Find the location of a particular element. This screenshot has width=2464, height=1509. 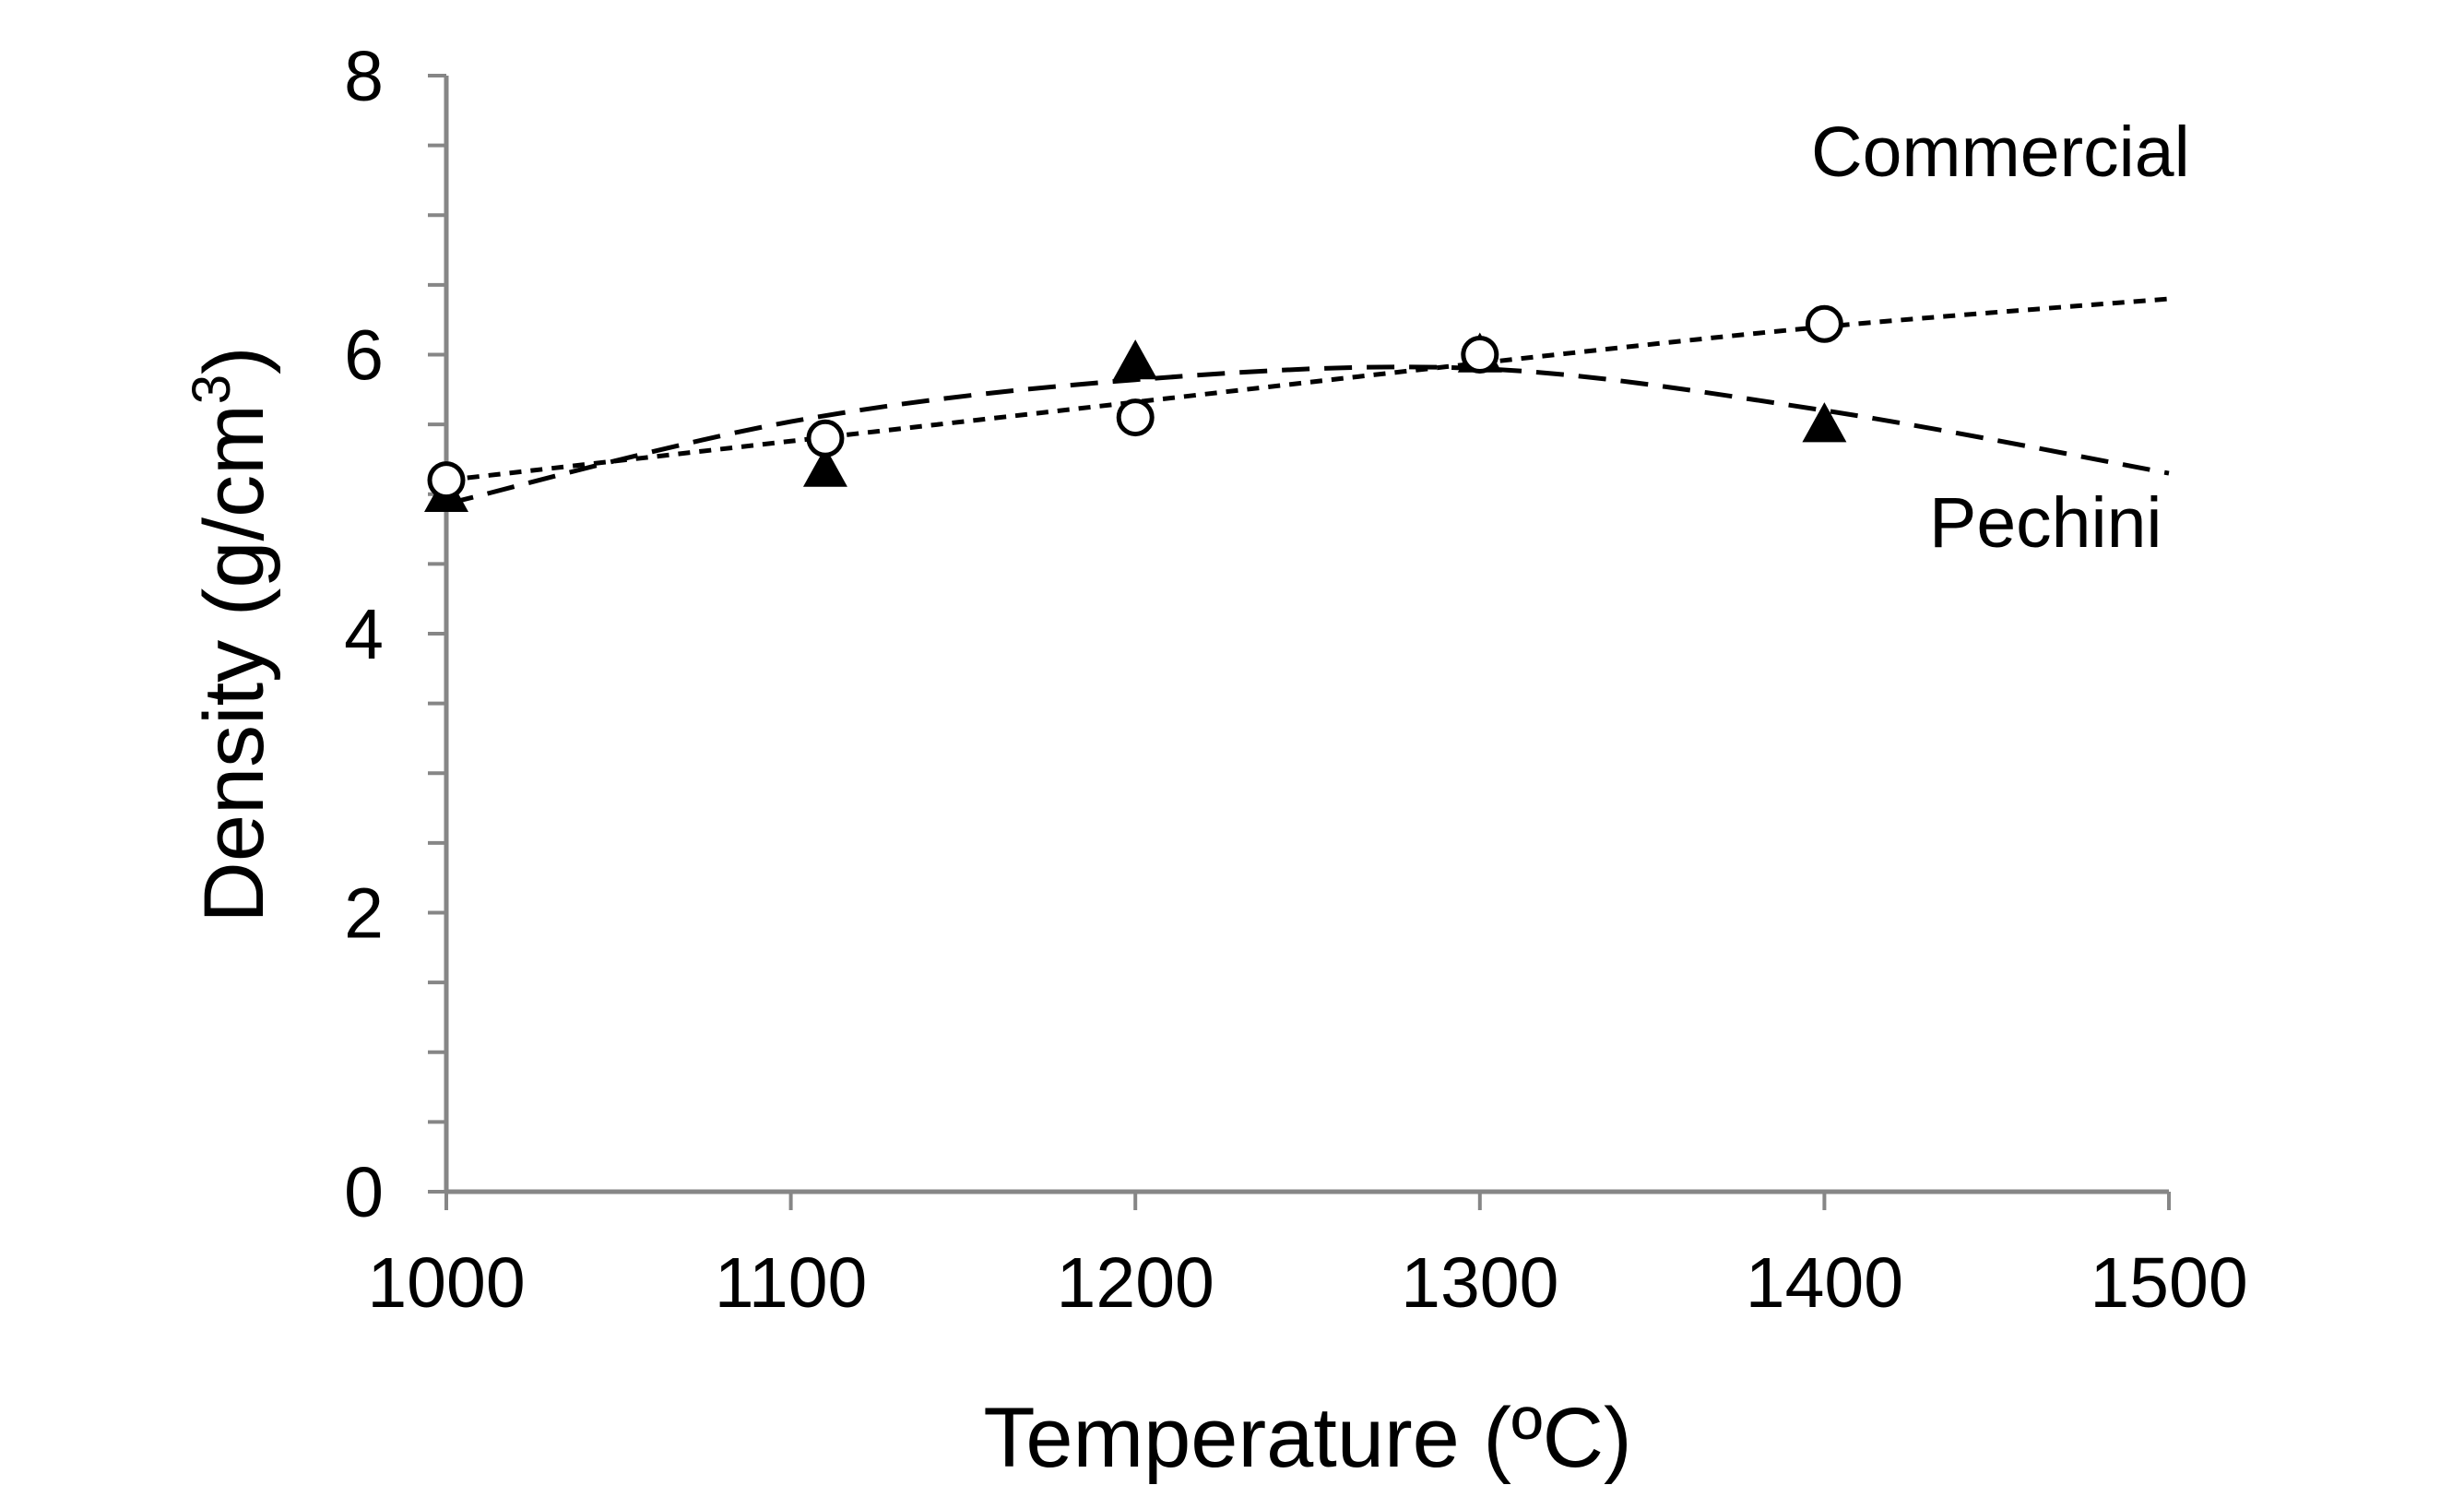

x-tick-label: 1200 is located at coordinates (1136, 1283).